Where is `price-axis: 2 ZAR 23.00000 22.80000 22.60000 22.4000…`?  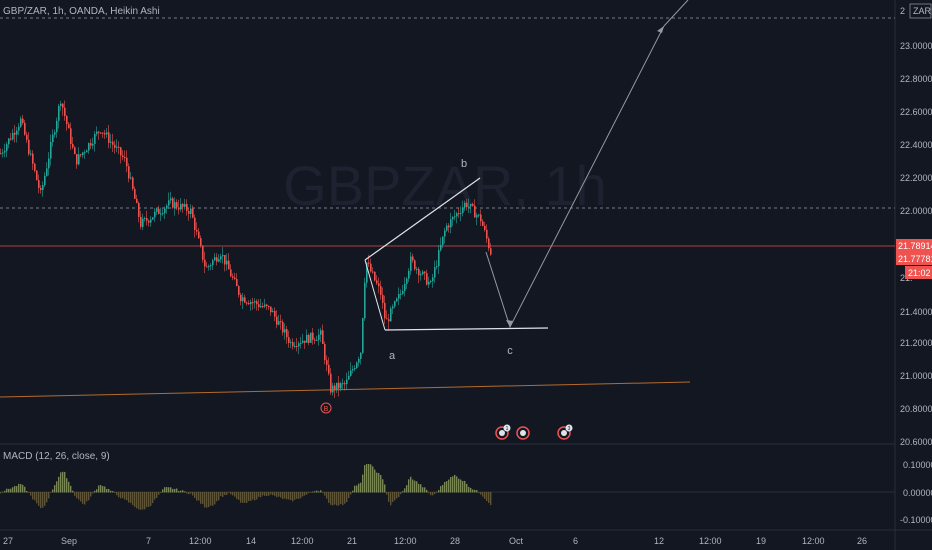 price-axis: 2 ZAR 23.00000 22.80000 22.60000 22.4000… is located at coordinates (914, 264).